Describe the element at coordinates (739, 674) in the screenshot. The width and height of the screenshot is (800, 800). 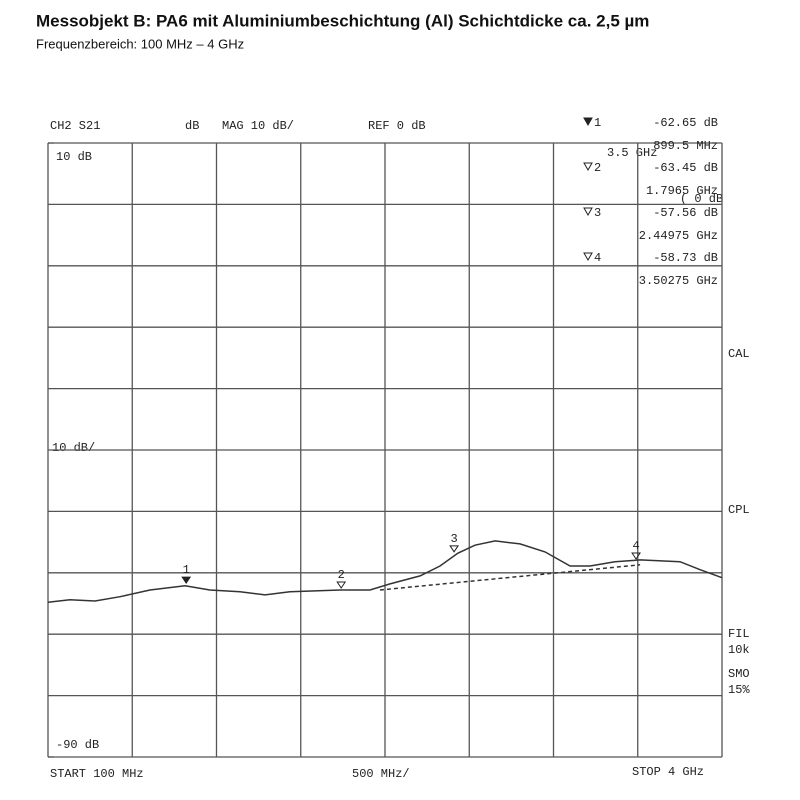
I see `side-label: SMO` at that location.